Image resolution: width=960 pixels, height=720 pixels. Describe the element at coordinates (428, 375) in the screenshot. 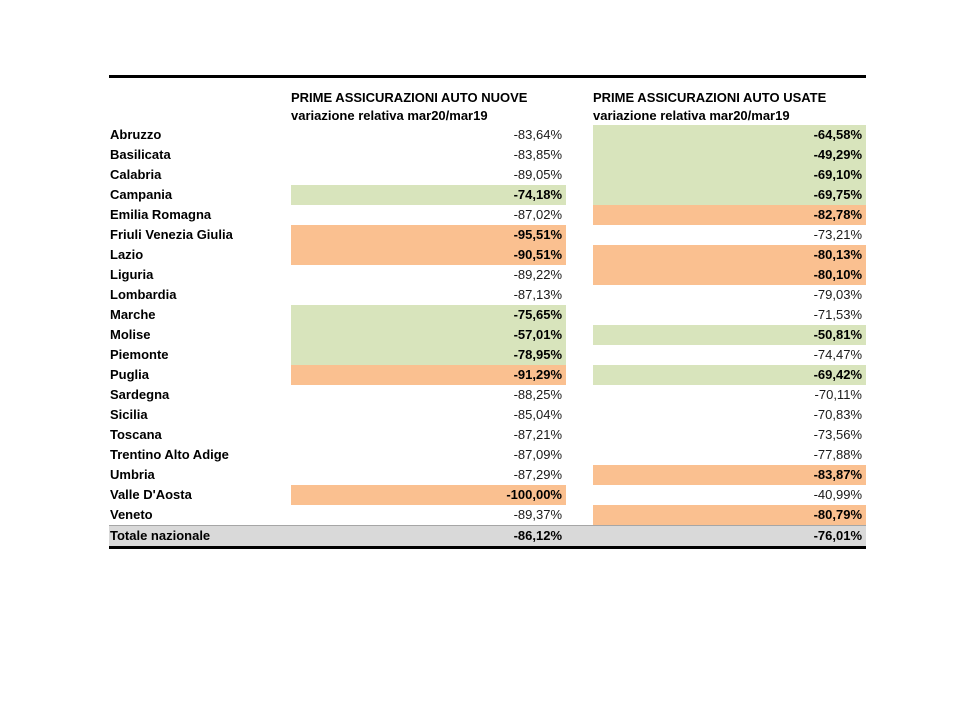

I see `value-new-cars: -91,29%` at that location.